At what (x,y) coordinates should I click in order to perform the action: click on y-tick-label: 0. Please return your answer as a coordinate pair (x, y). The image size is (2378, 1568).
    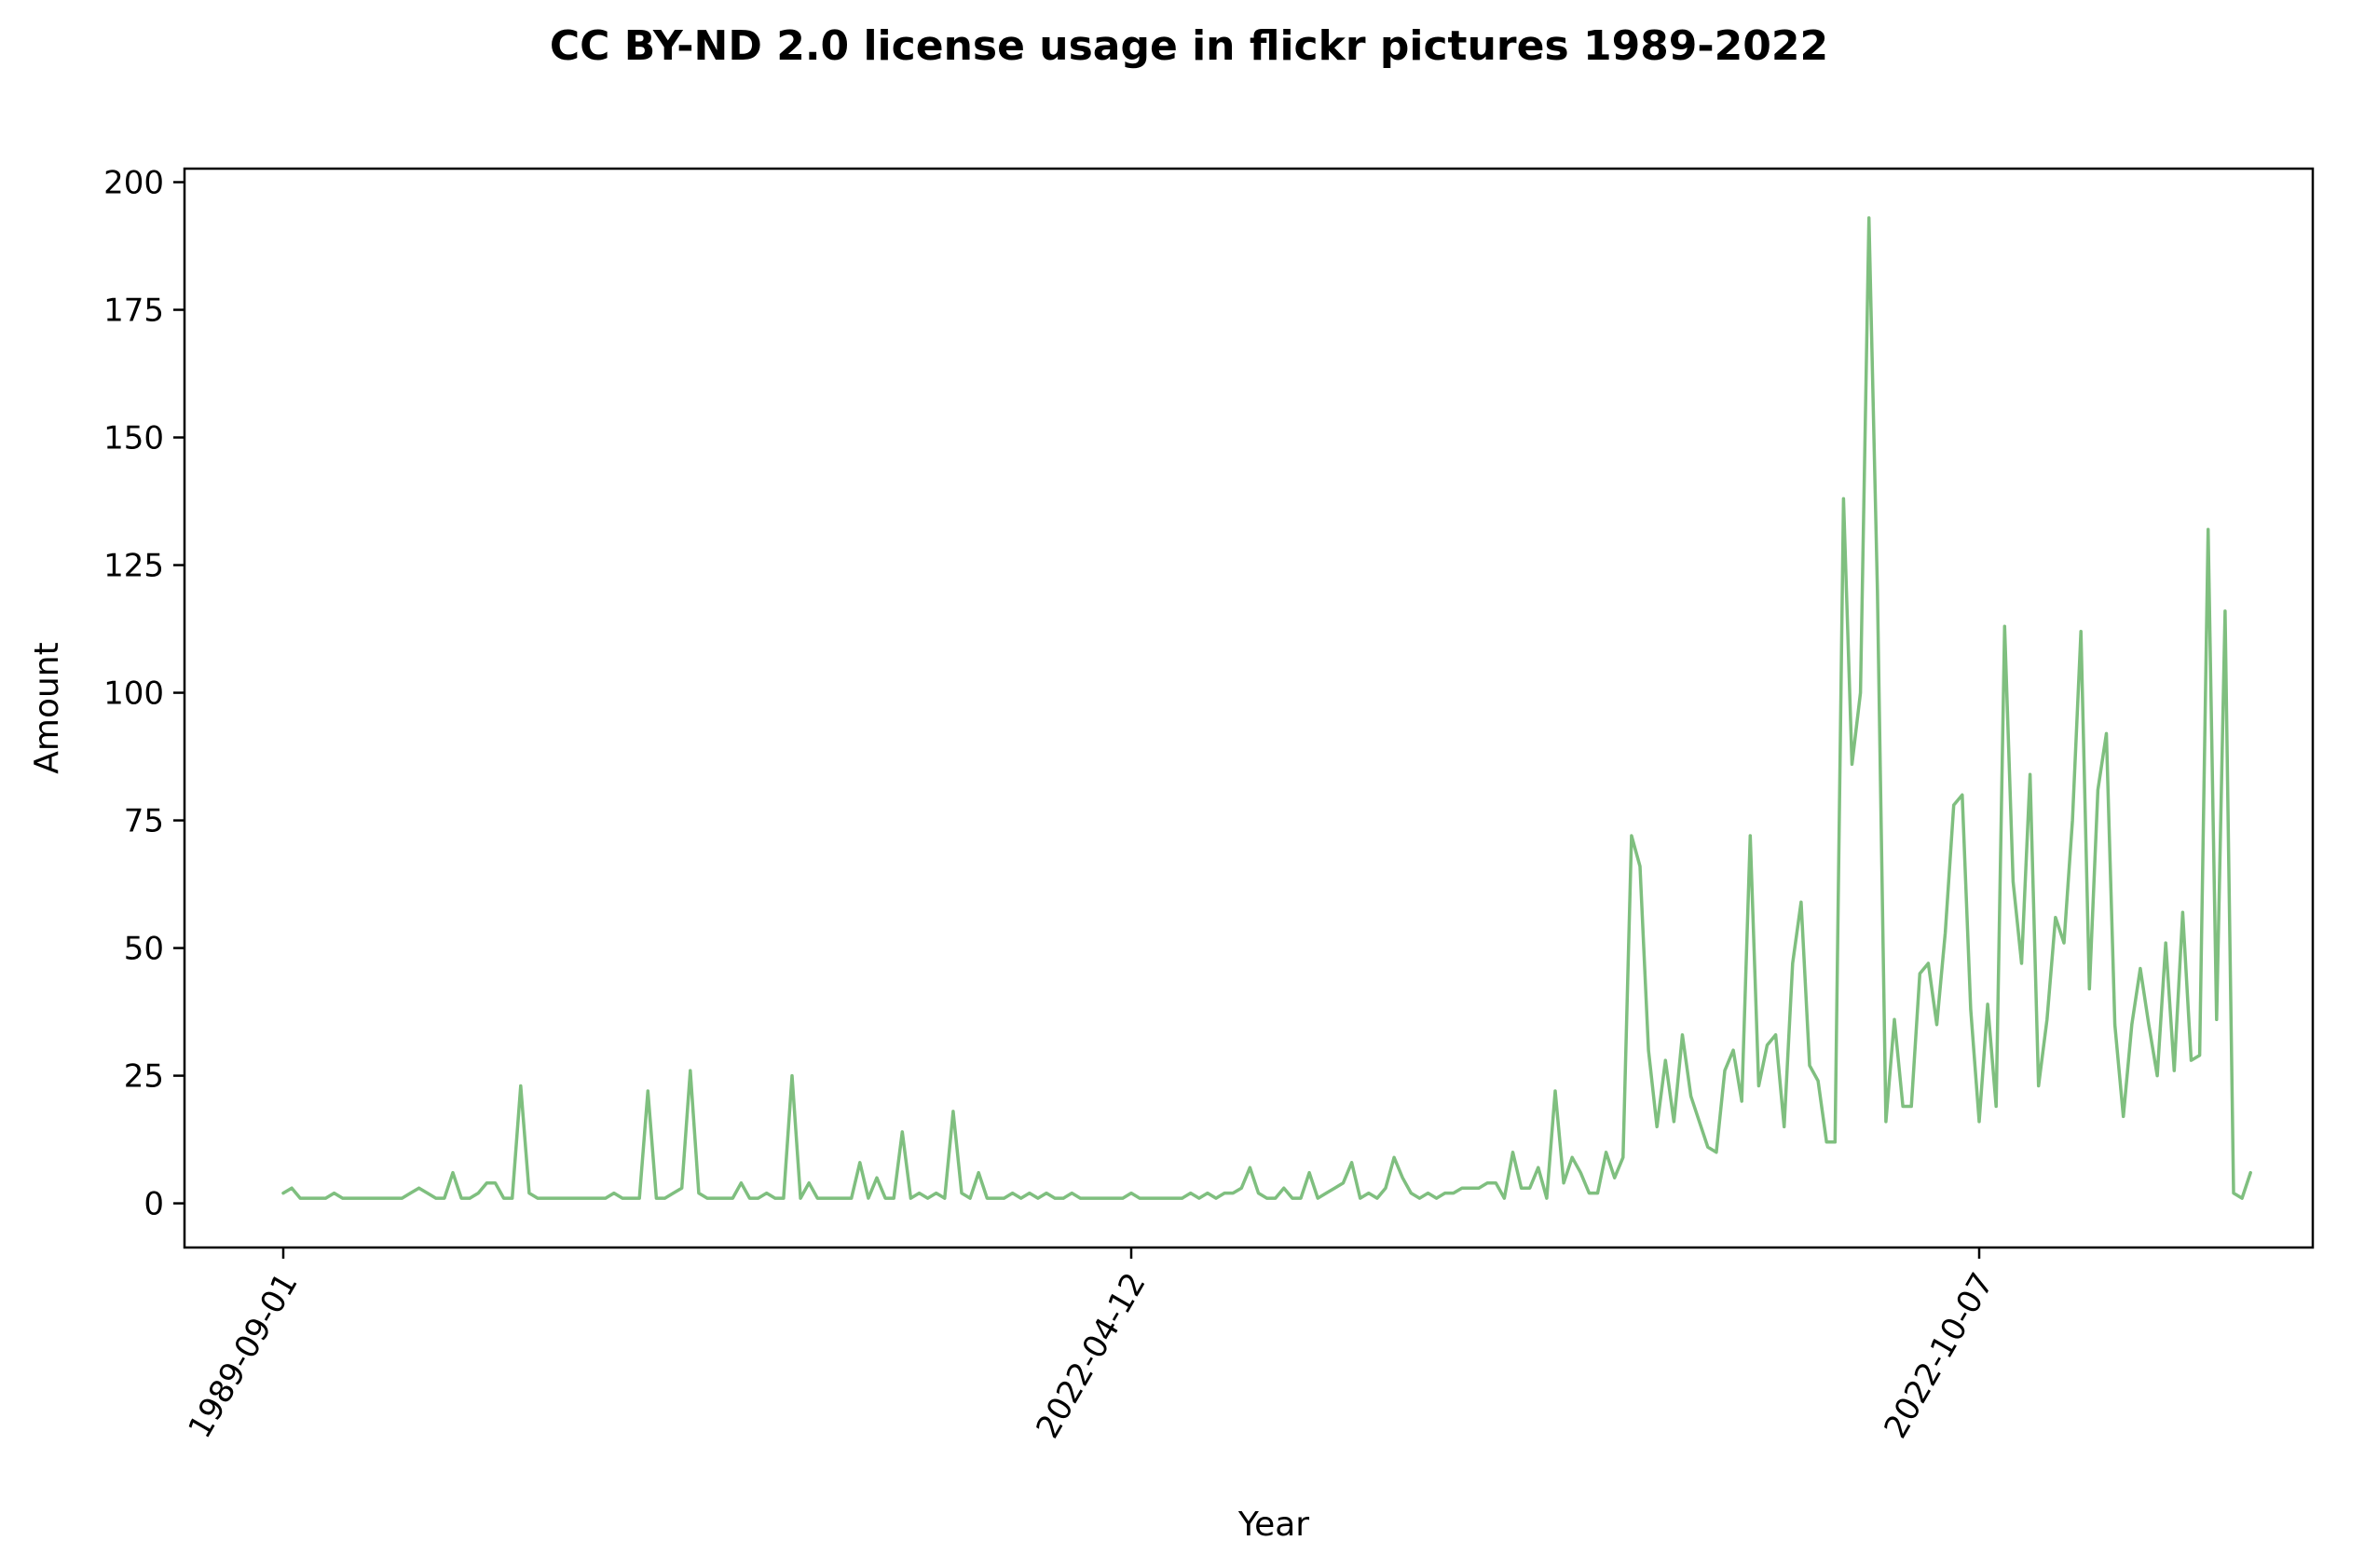
    Looking at the image, I should click on (154, 1204).